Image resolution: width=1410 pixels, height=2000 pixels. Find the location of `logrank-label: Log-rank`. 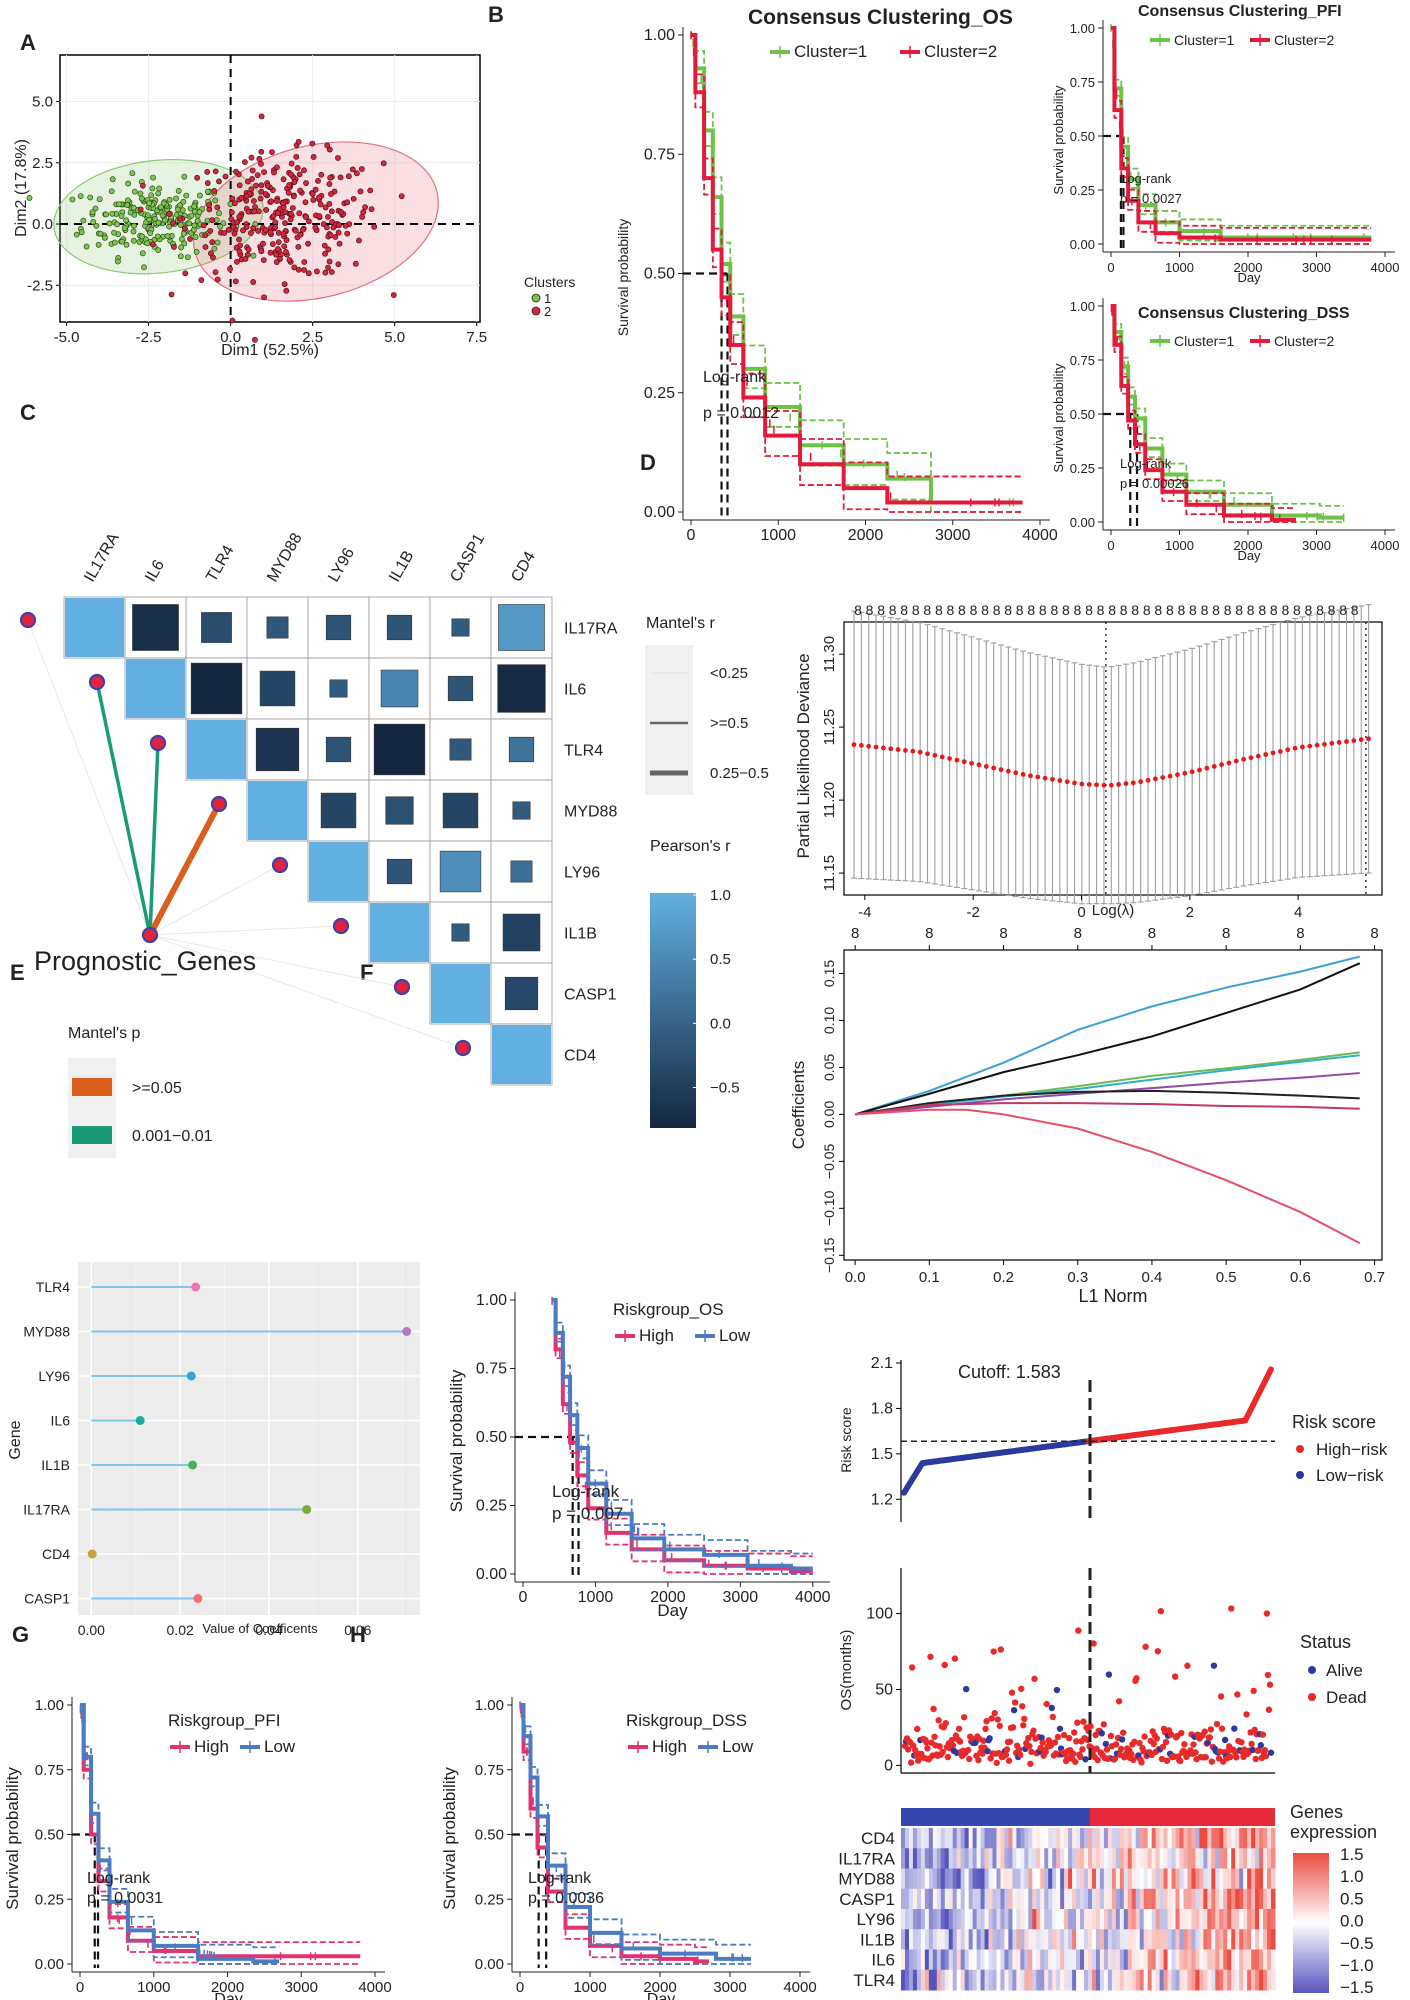

logrank-label: Log-rank is located at coordinates (560, 1878).